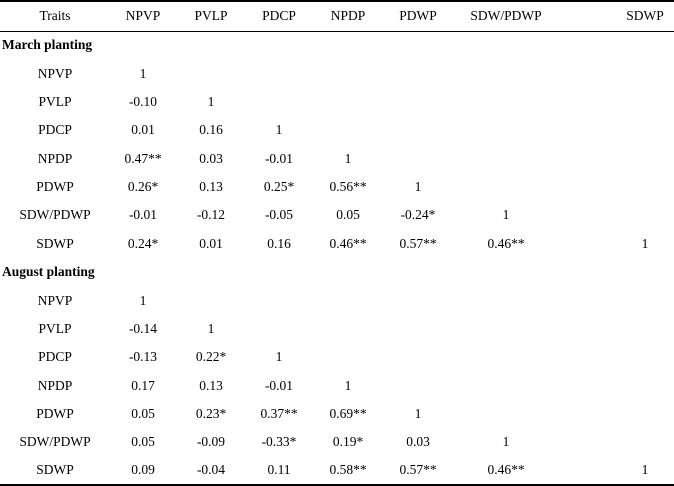 This screenshot has height=486, width=674. I want to click on column-header-npvp: NPVP, so click(143, 16).